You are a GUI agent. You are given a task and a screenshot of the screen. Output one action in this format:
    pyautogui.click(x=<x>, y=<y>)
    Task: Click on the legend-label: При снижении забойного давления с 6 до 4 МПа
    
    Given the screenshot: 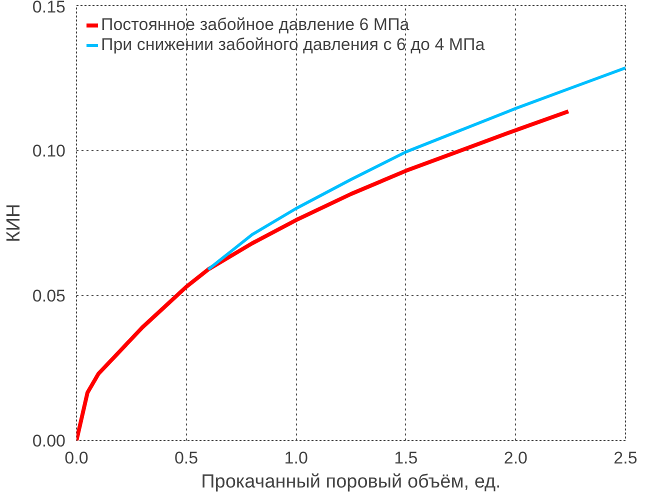 What is the action you would take?
    pyautogui.click(x=293, y=45)
    